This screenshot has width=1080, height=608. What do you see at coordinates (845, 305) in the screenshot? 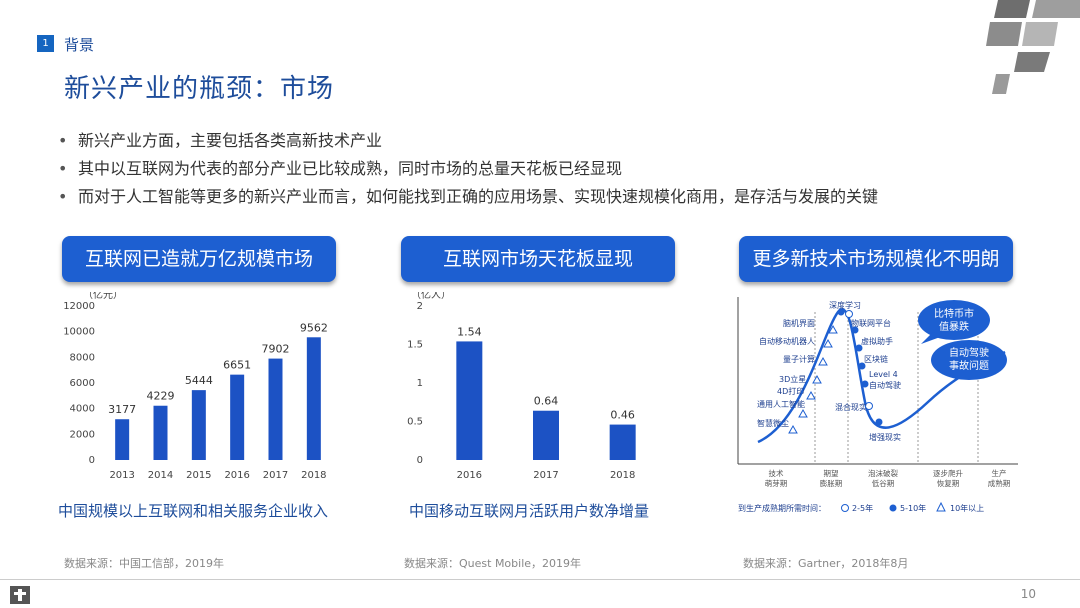
I see `hype-label: 深度学习` at bounding box center [845, 305].